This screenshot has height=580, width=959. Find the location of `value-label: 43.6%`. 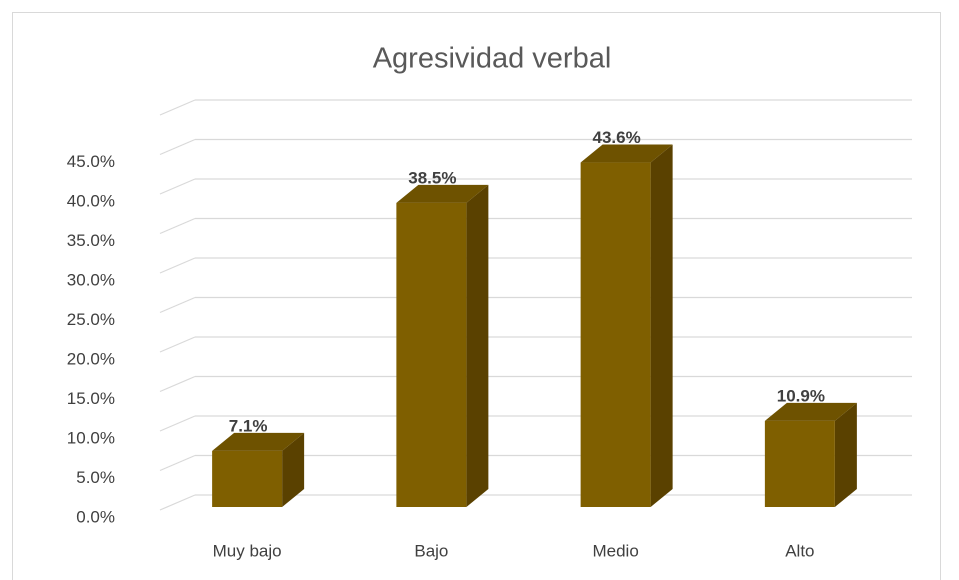

value-label: 43.6% is located at coordinates (617, 137).